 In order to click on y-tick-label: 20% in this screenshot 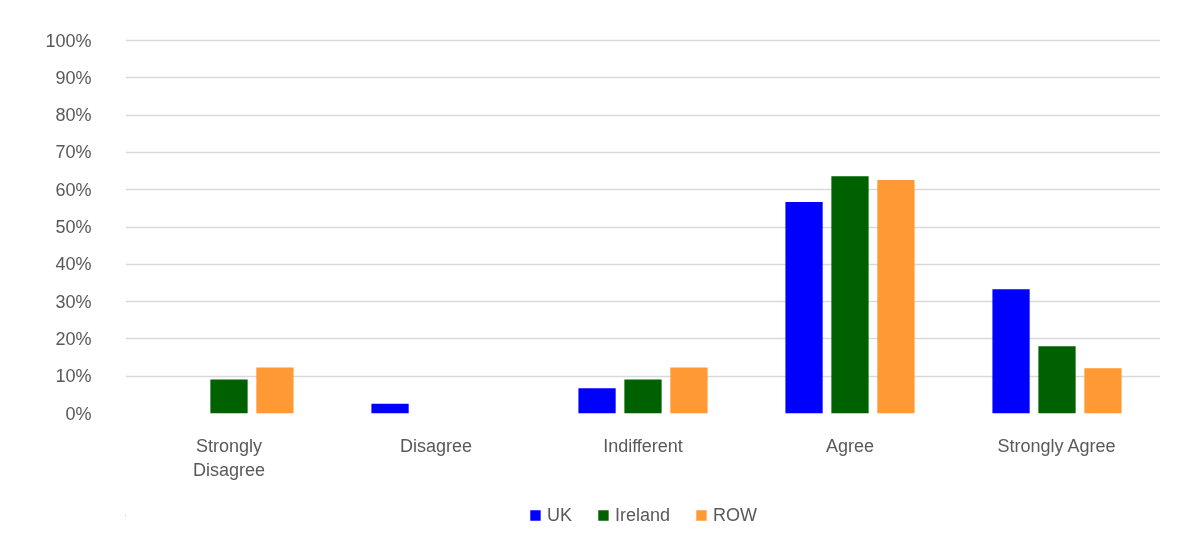, I will do `click(73, 338)`.